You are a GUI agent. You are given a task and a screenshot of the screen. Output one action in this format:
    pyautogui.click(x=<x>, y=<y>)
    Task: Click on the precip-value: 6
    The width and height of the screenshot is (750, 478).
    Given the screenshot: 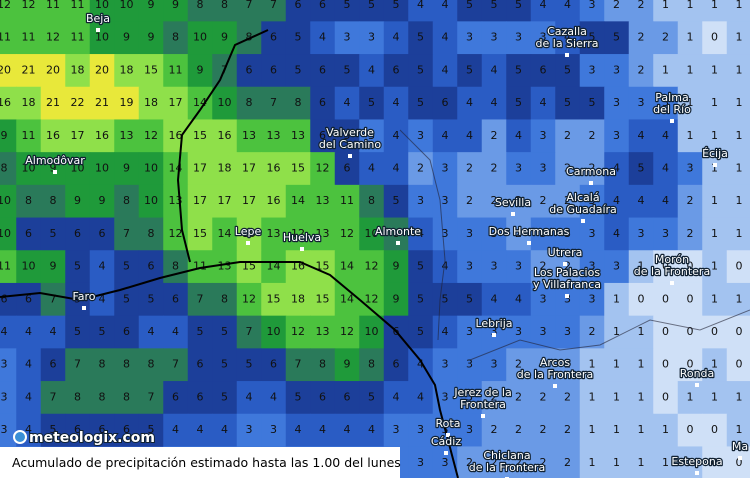 What is the action you would take?
    pyautogui.click(x=126, y=429)
    